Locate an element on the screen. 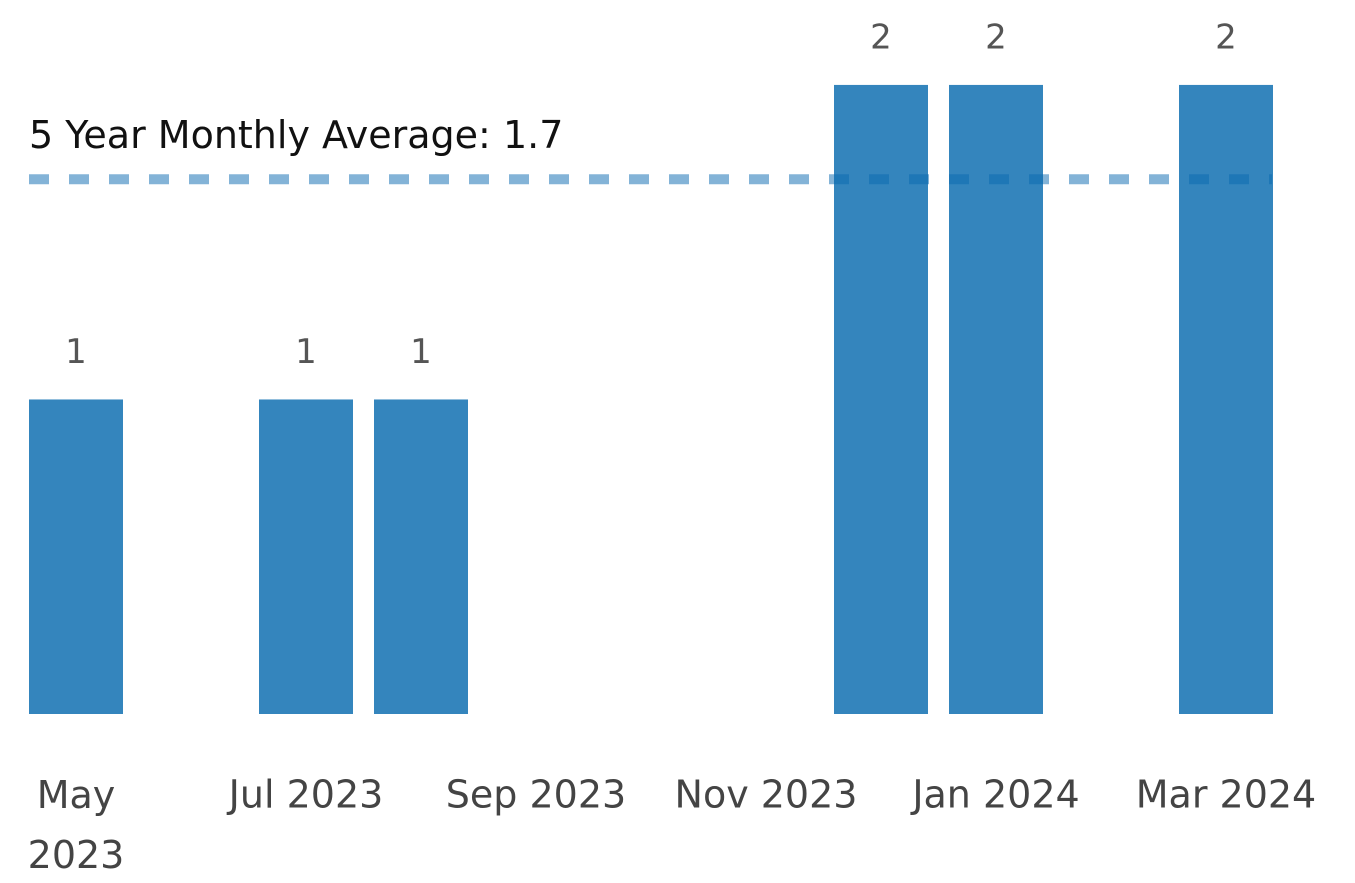 The image size is (1355, 883). reference-label: 5 Year Monthly Average: 1.7 is located at coordinates (296, 135).